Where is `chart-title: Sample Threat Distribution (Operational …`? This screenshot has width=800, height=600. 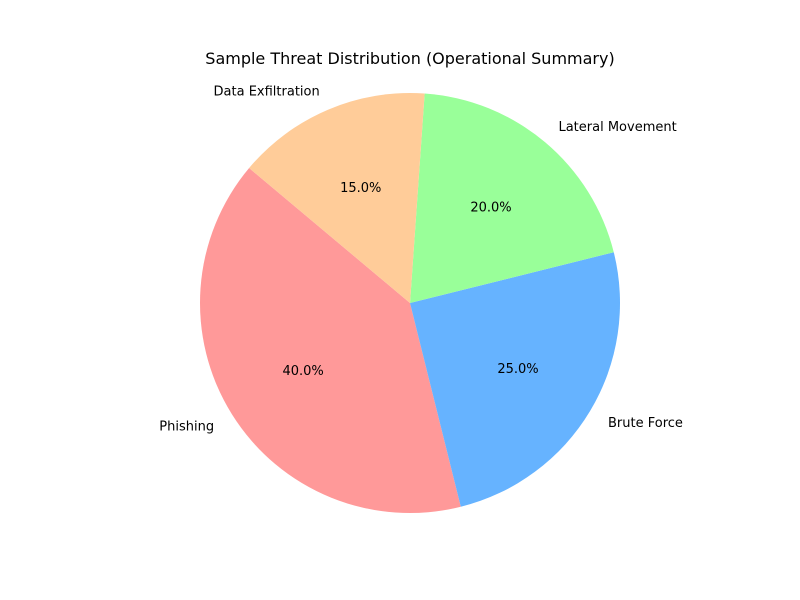 chart-title: Sample Threat Distribution (Operational … is located at coordinates (409, 58).